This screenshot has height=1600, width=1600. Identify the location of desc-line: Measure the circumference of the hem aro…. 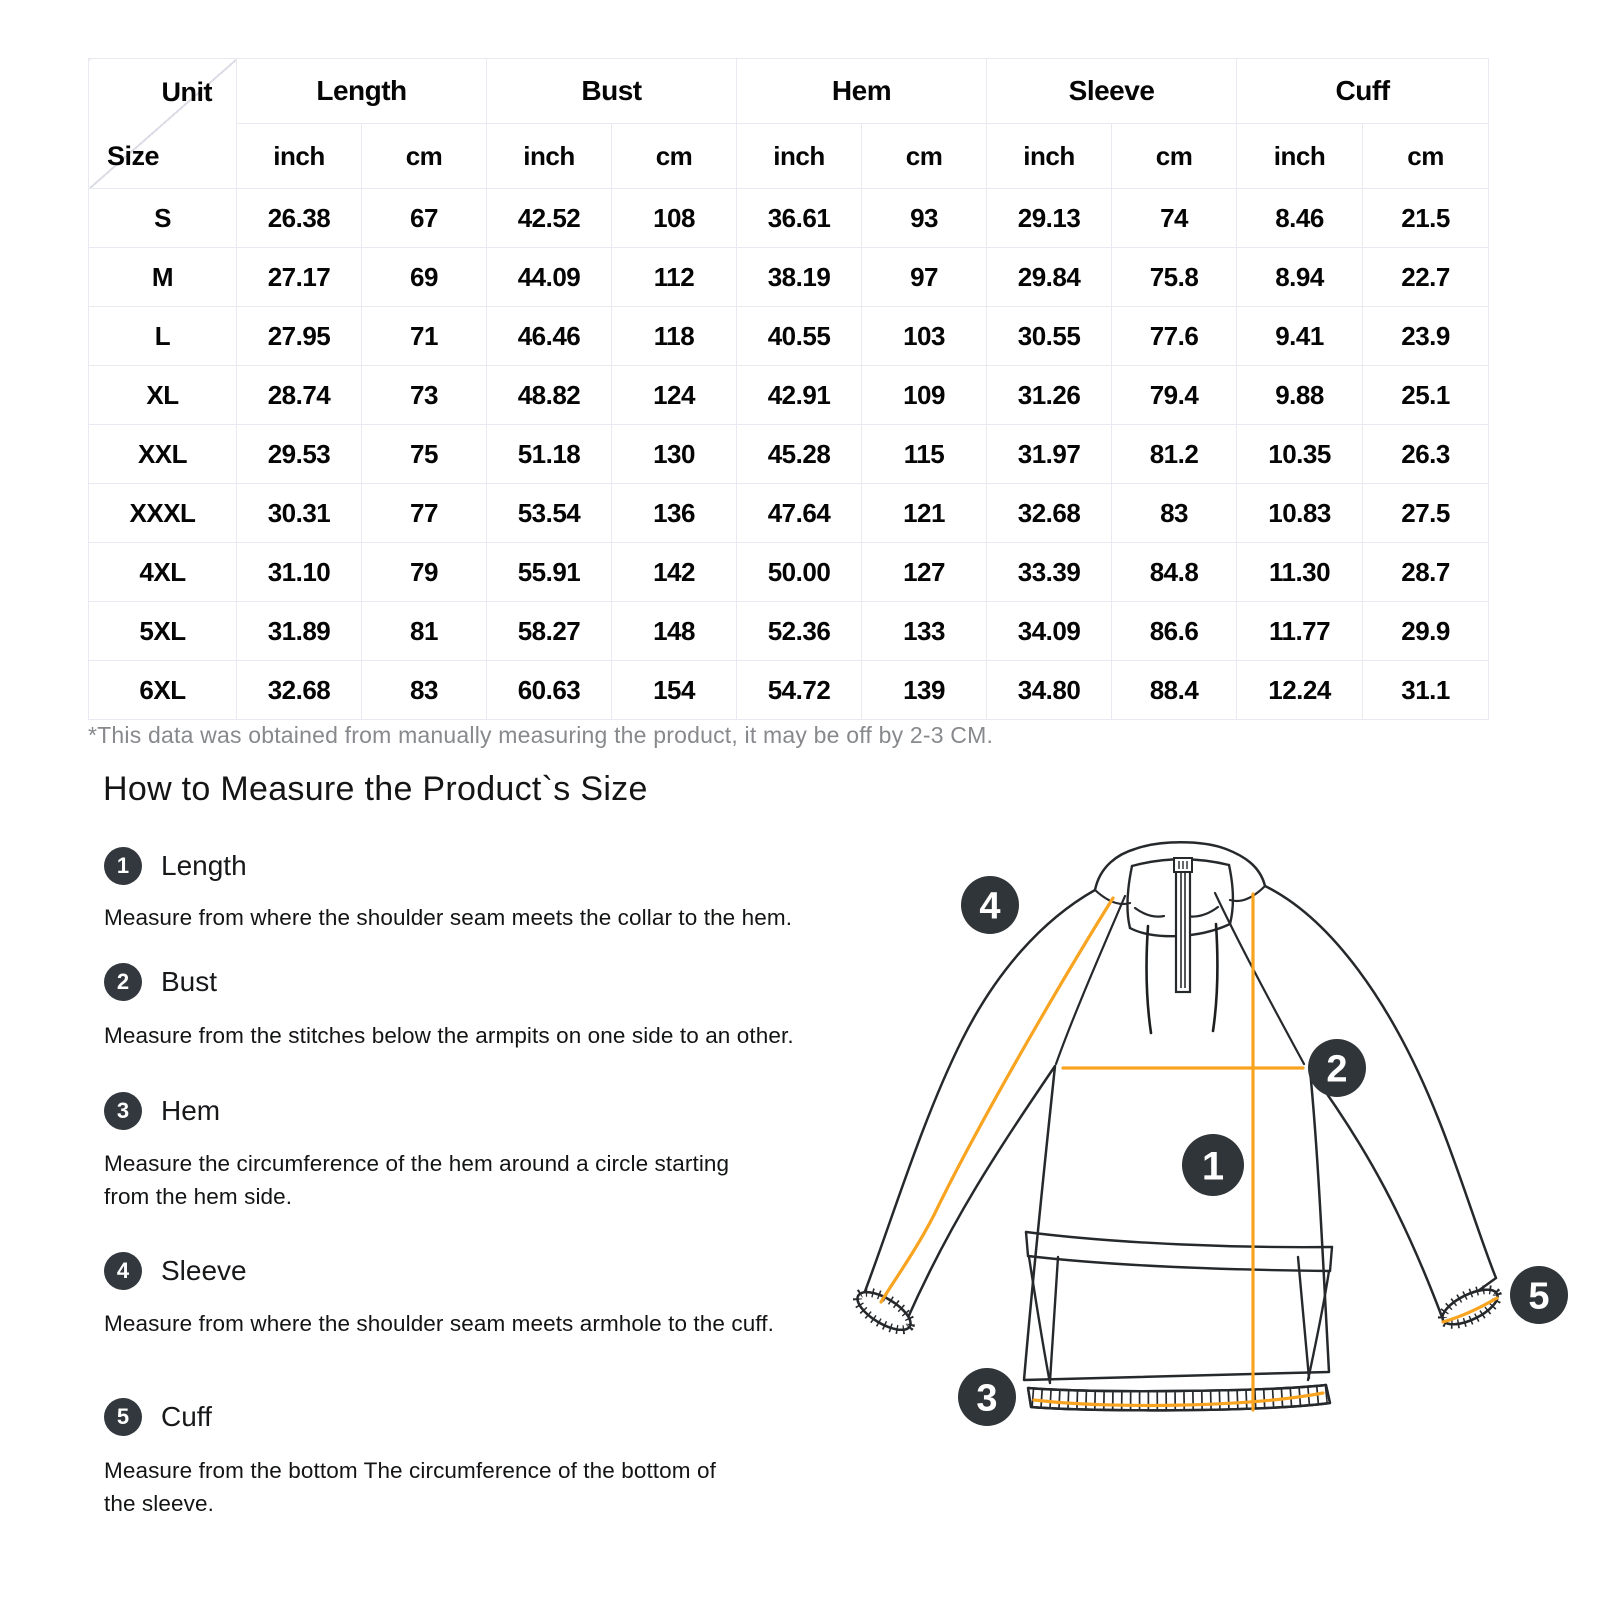
(417, 1163).